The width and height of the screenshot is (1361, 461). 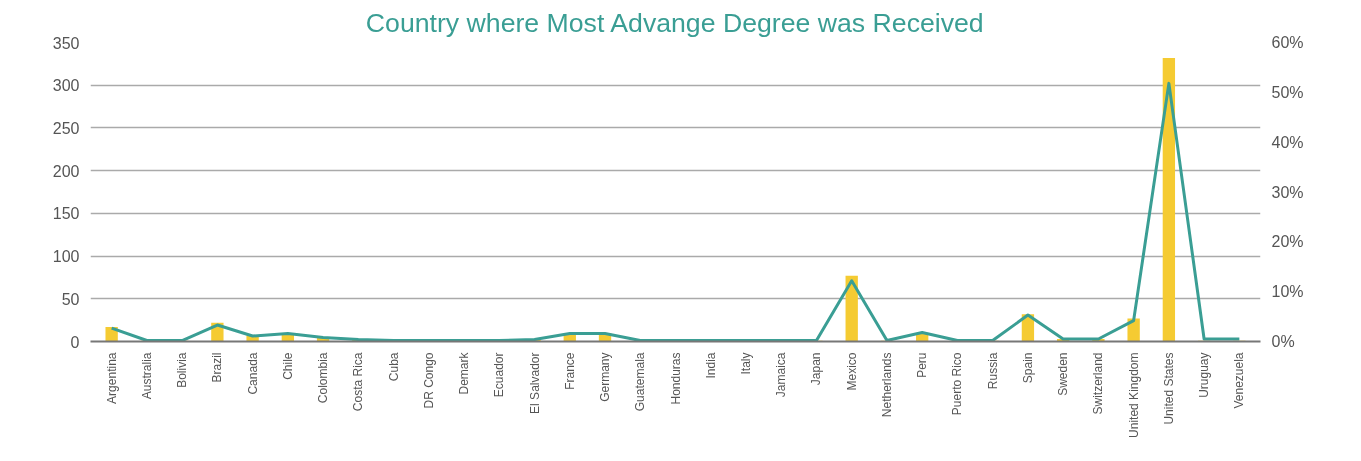 I want to click on x-tick-label: Bolivia, so click(x=182, y=370).